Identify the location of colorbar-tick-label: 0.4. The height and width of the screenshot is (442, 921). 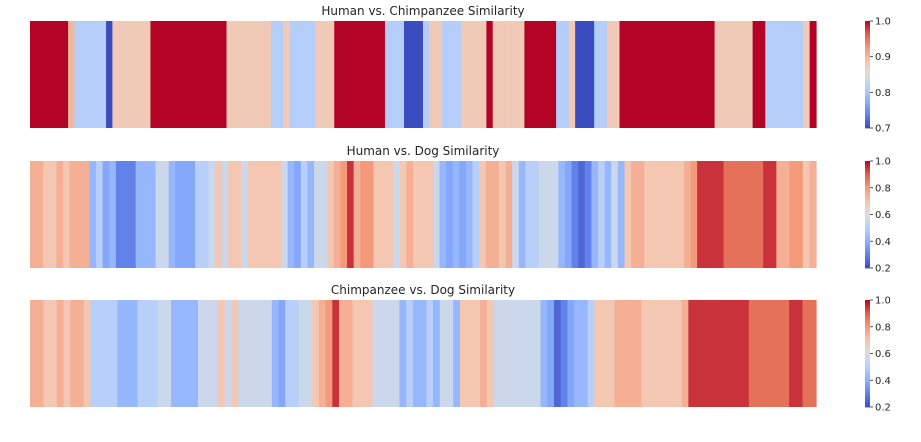
(883, 381).